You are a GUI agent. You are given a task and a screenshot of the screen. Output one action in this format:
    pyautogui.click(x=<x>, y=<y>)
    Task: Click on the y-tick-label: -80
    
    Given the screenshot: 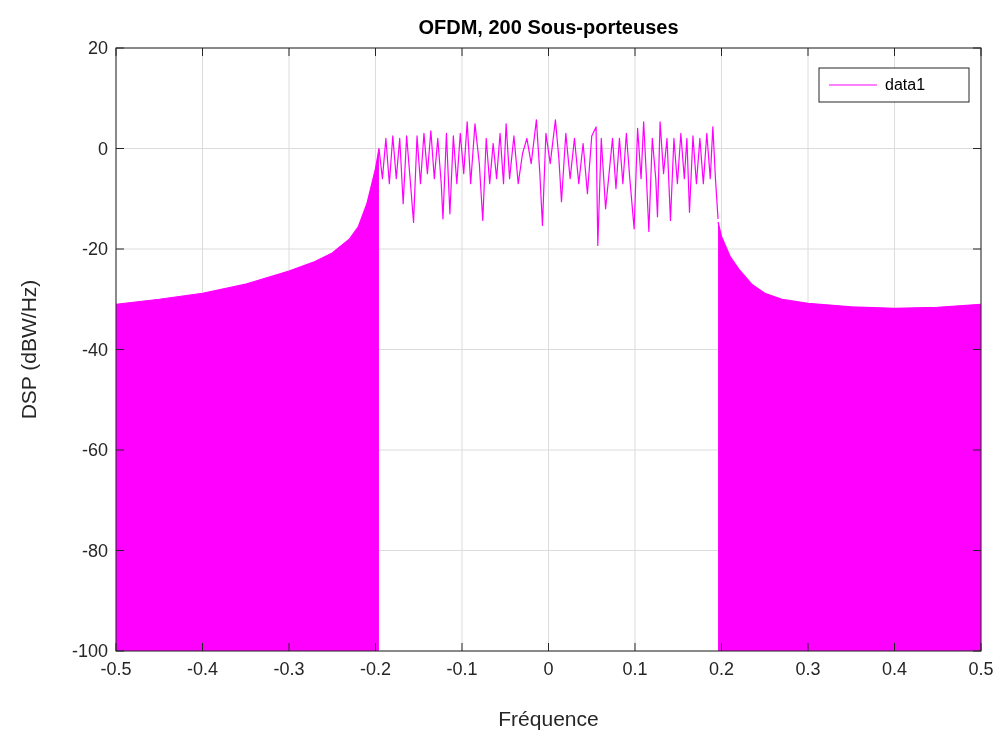 What is the action you would take?
    pyautogui.click(x=94, y=550)
    